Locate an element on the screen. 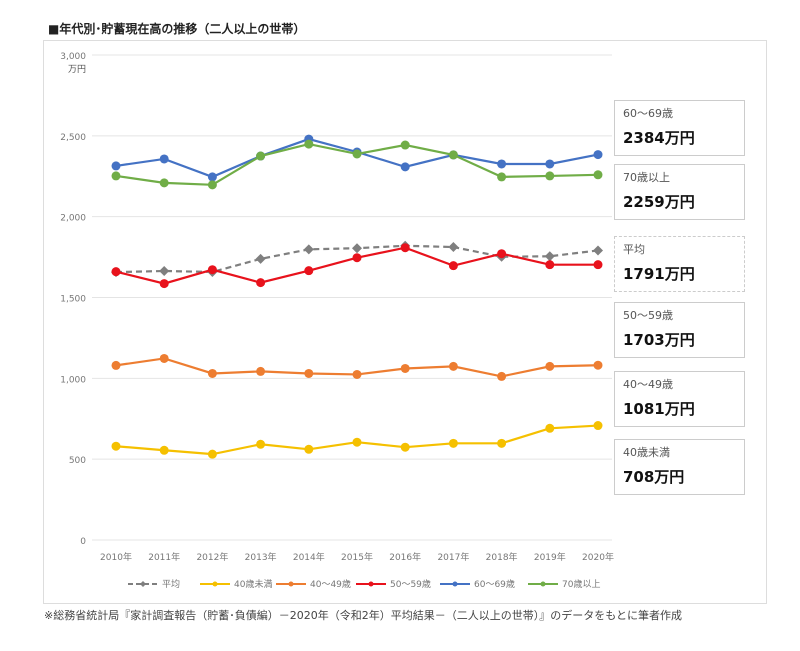 This screenshot has width=800, height=651. callout-value: 2259万円 is located at coordinates (659, 202).